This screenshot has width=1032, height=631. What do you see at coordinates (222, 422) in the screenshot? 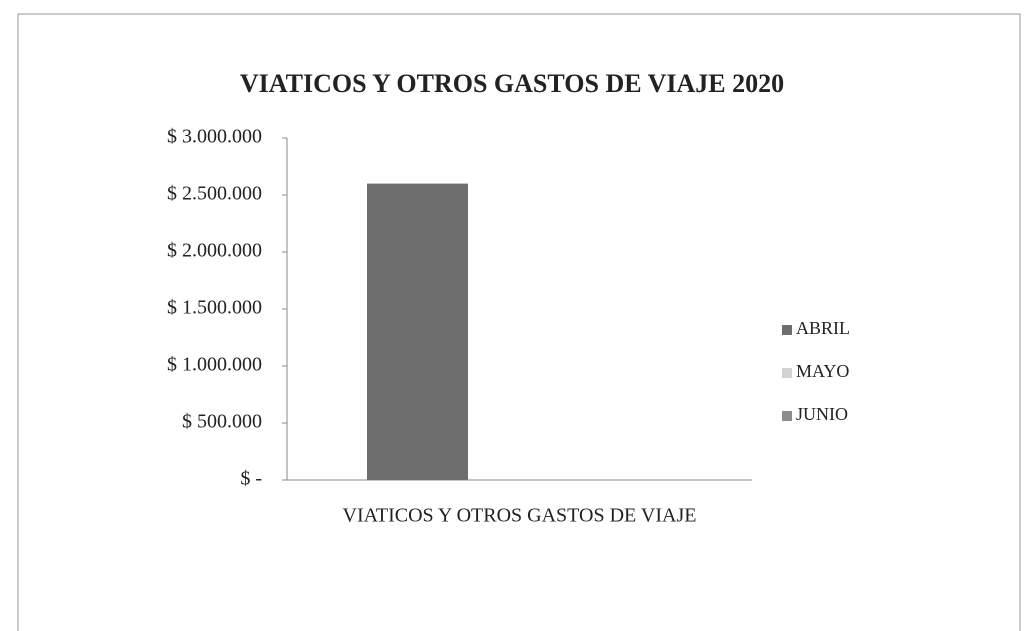
I see `y-tick-label: $ 500.000` at bounding box center [222, 422].